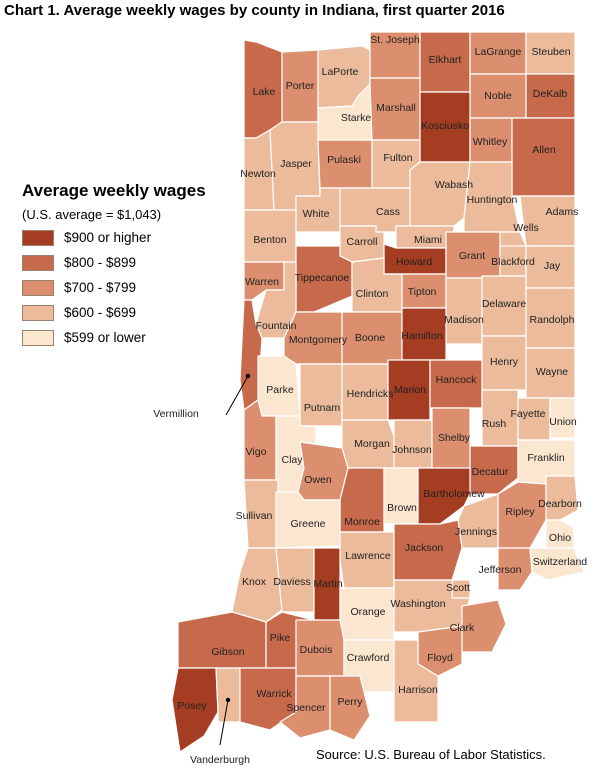  Describe the element at coordinates (296, 164) in the screenshot. I see `county-label-jasper: Jasper` at that location.